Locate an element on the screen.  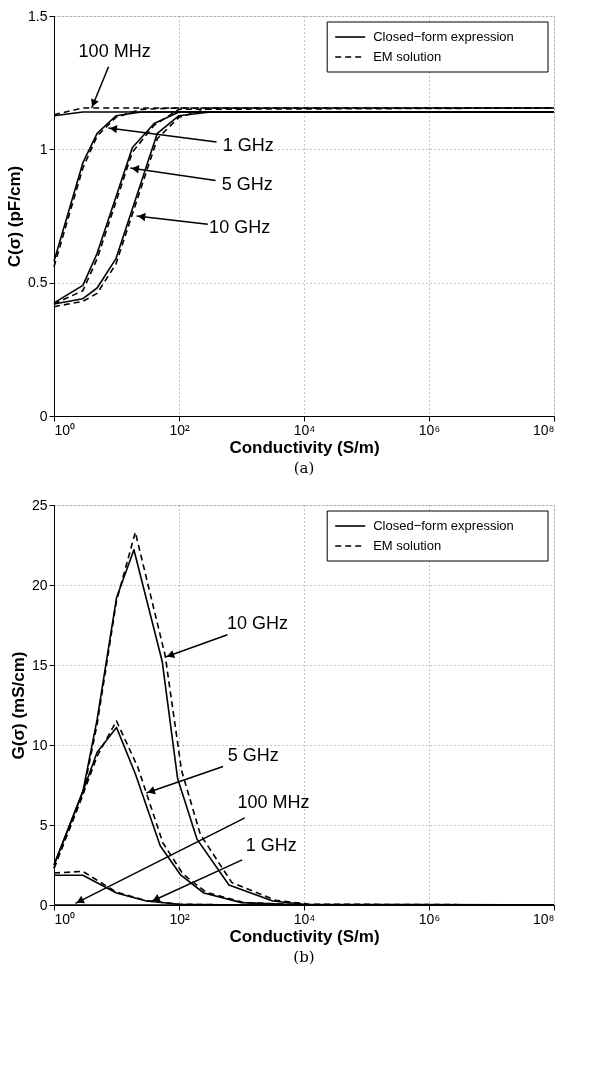
y-tick-label: 10 is located at coordinates (39, 744).